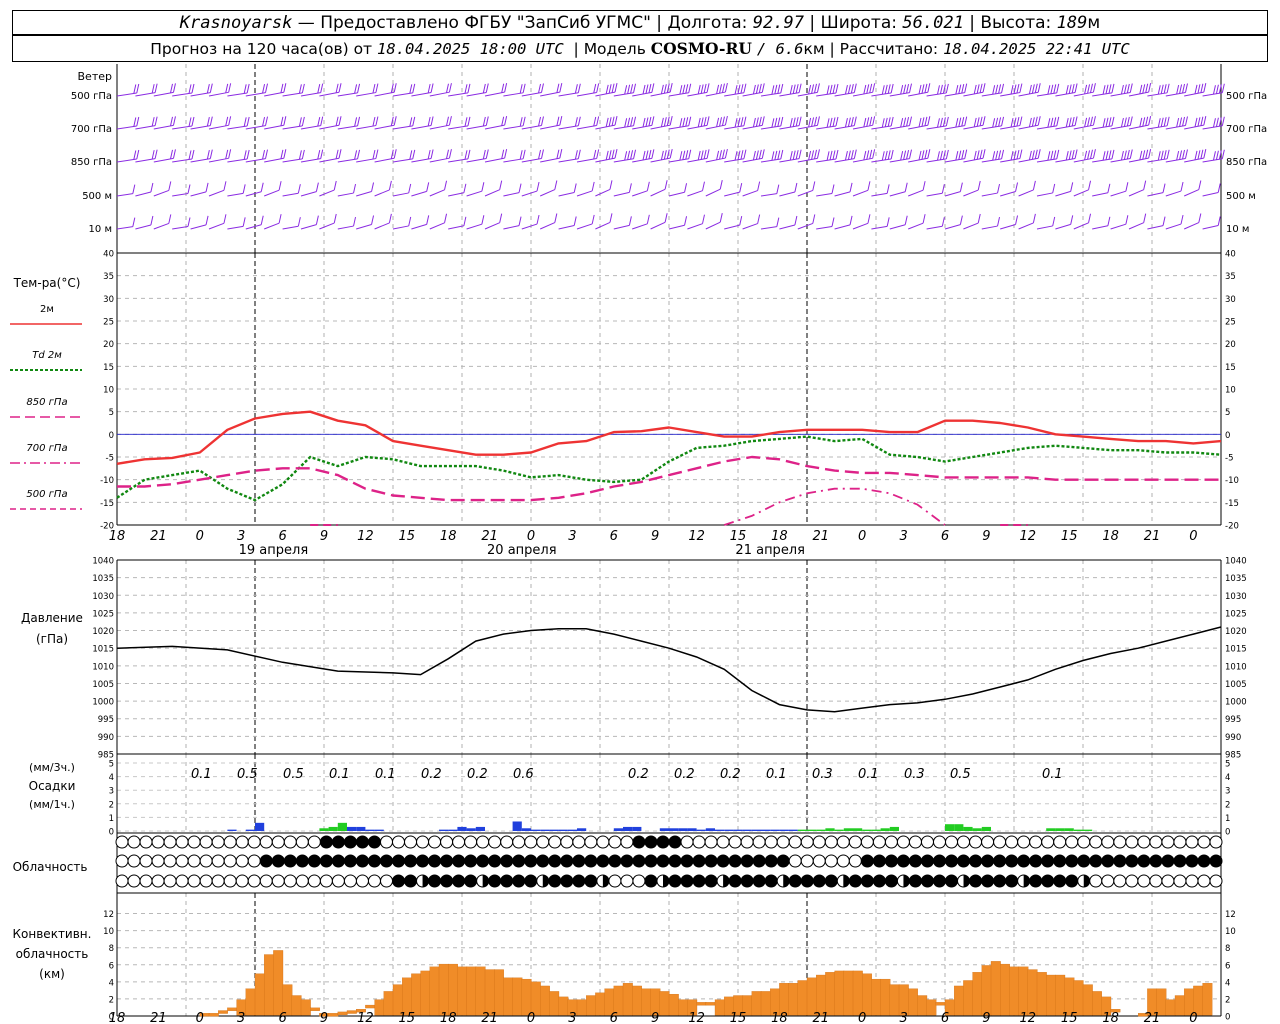 The image size is (1280, 1024). Describe the element at coordinates (108, 300) in the screenshot. I see `y-tick-label-left: 30` at that location.